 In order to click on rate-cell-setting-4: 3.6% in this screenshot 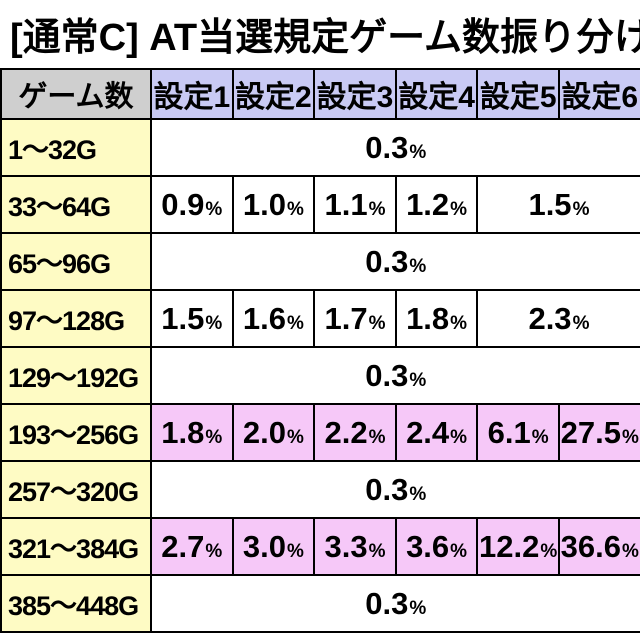, I will do `click(436, 546)`.